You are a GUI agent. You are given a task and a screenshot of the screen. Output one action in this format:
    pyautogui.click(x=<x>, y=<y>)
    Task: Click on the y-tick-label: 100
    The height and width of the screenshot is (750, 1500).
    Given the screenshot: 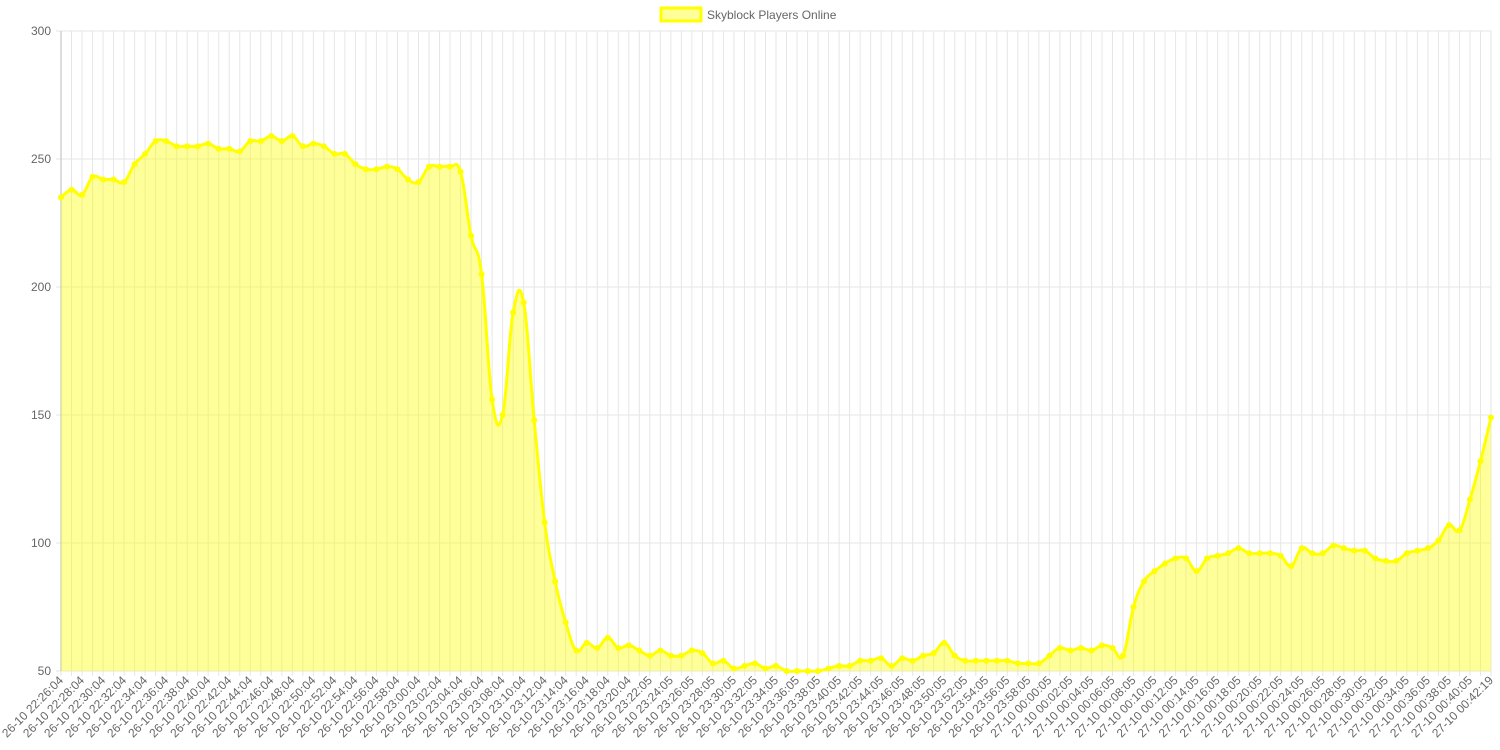 What is the action you would take?
    pyautogui.click(x=41, y=543)
    